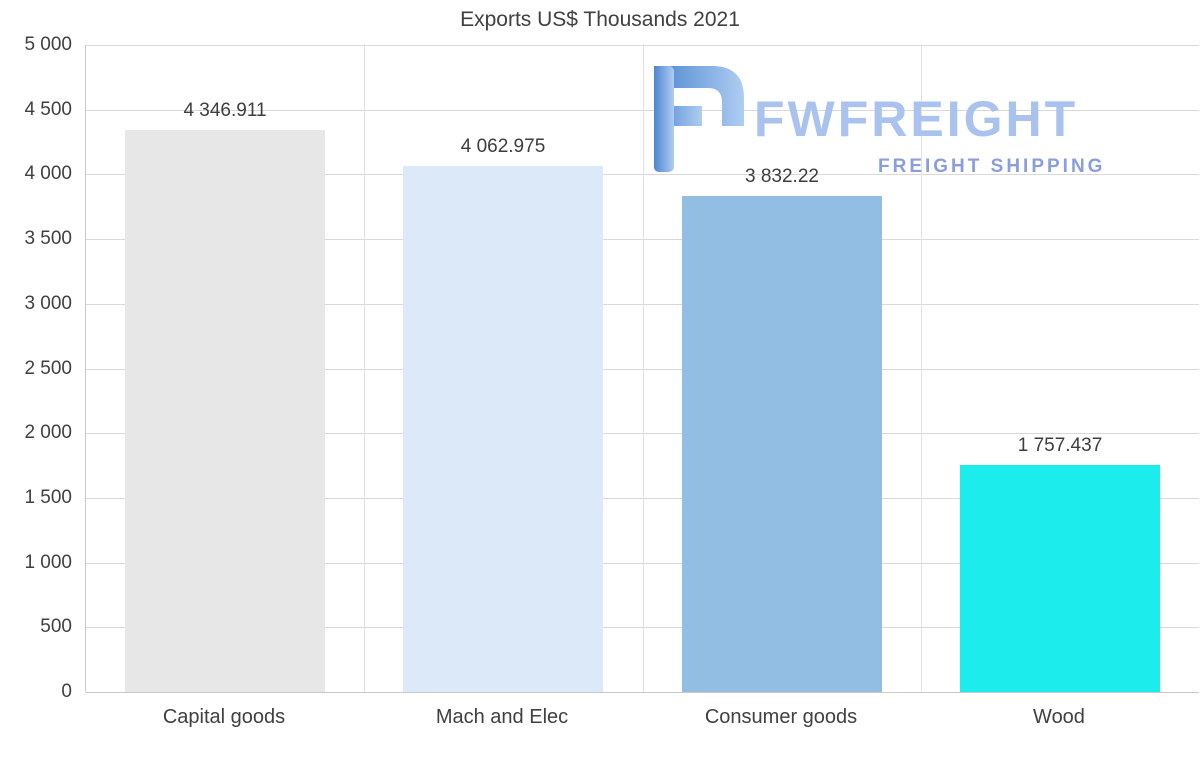 Image resolution: width=1200 pixels, height=763 pixels. What do you see at coordinates (48, 562) in the screenshot?
I see `y-tick-label: 1 000` at bounding box center [48, 562].